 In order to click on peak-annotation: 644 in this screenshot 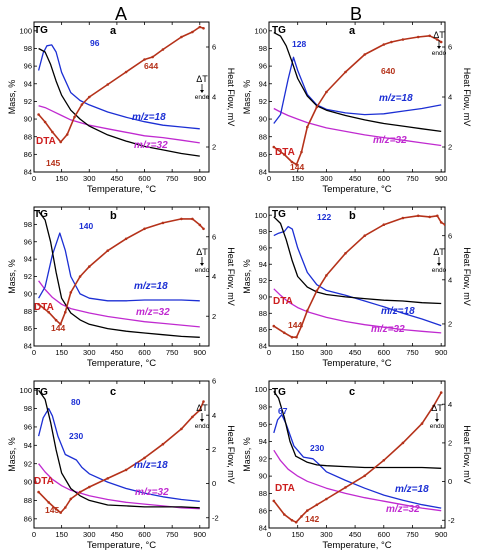, I will do `click(151, 66)`.